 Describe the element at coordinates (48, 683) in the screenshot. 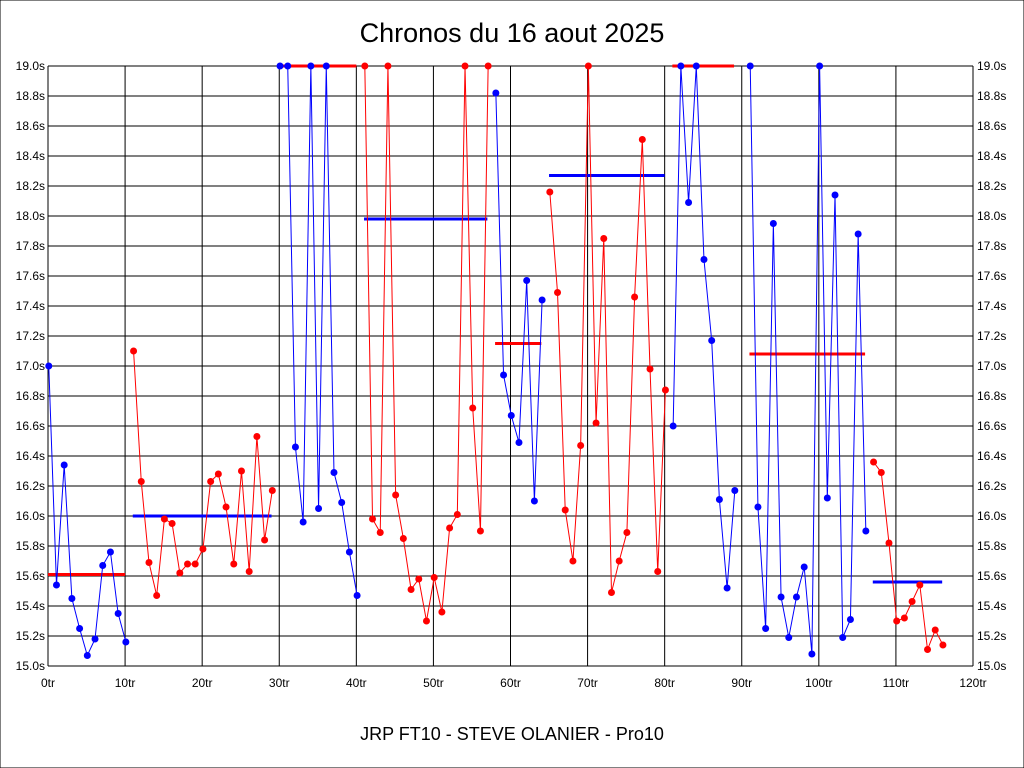

I see `x-tick-label: 0tr` at that location.